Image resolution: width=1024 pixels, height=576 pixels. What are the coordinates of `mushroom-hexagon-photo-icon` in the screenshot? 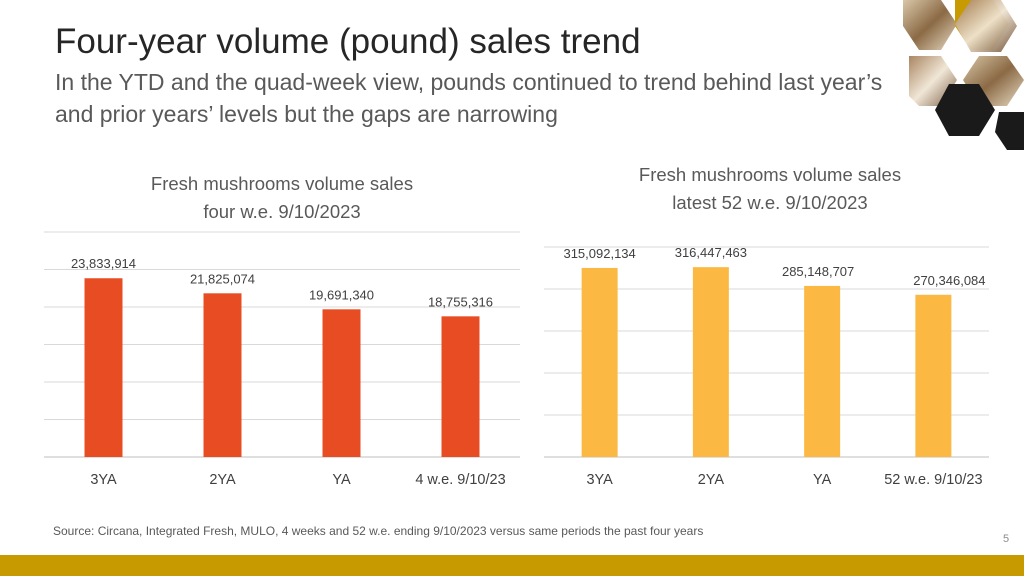 It's located at (963, 75).